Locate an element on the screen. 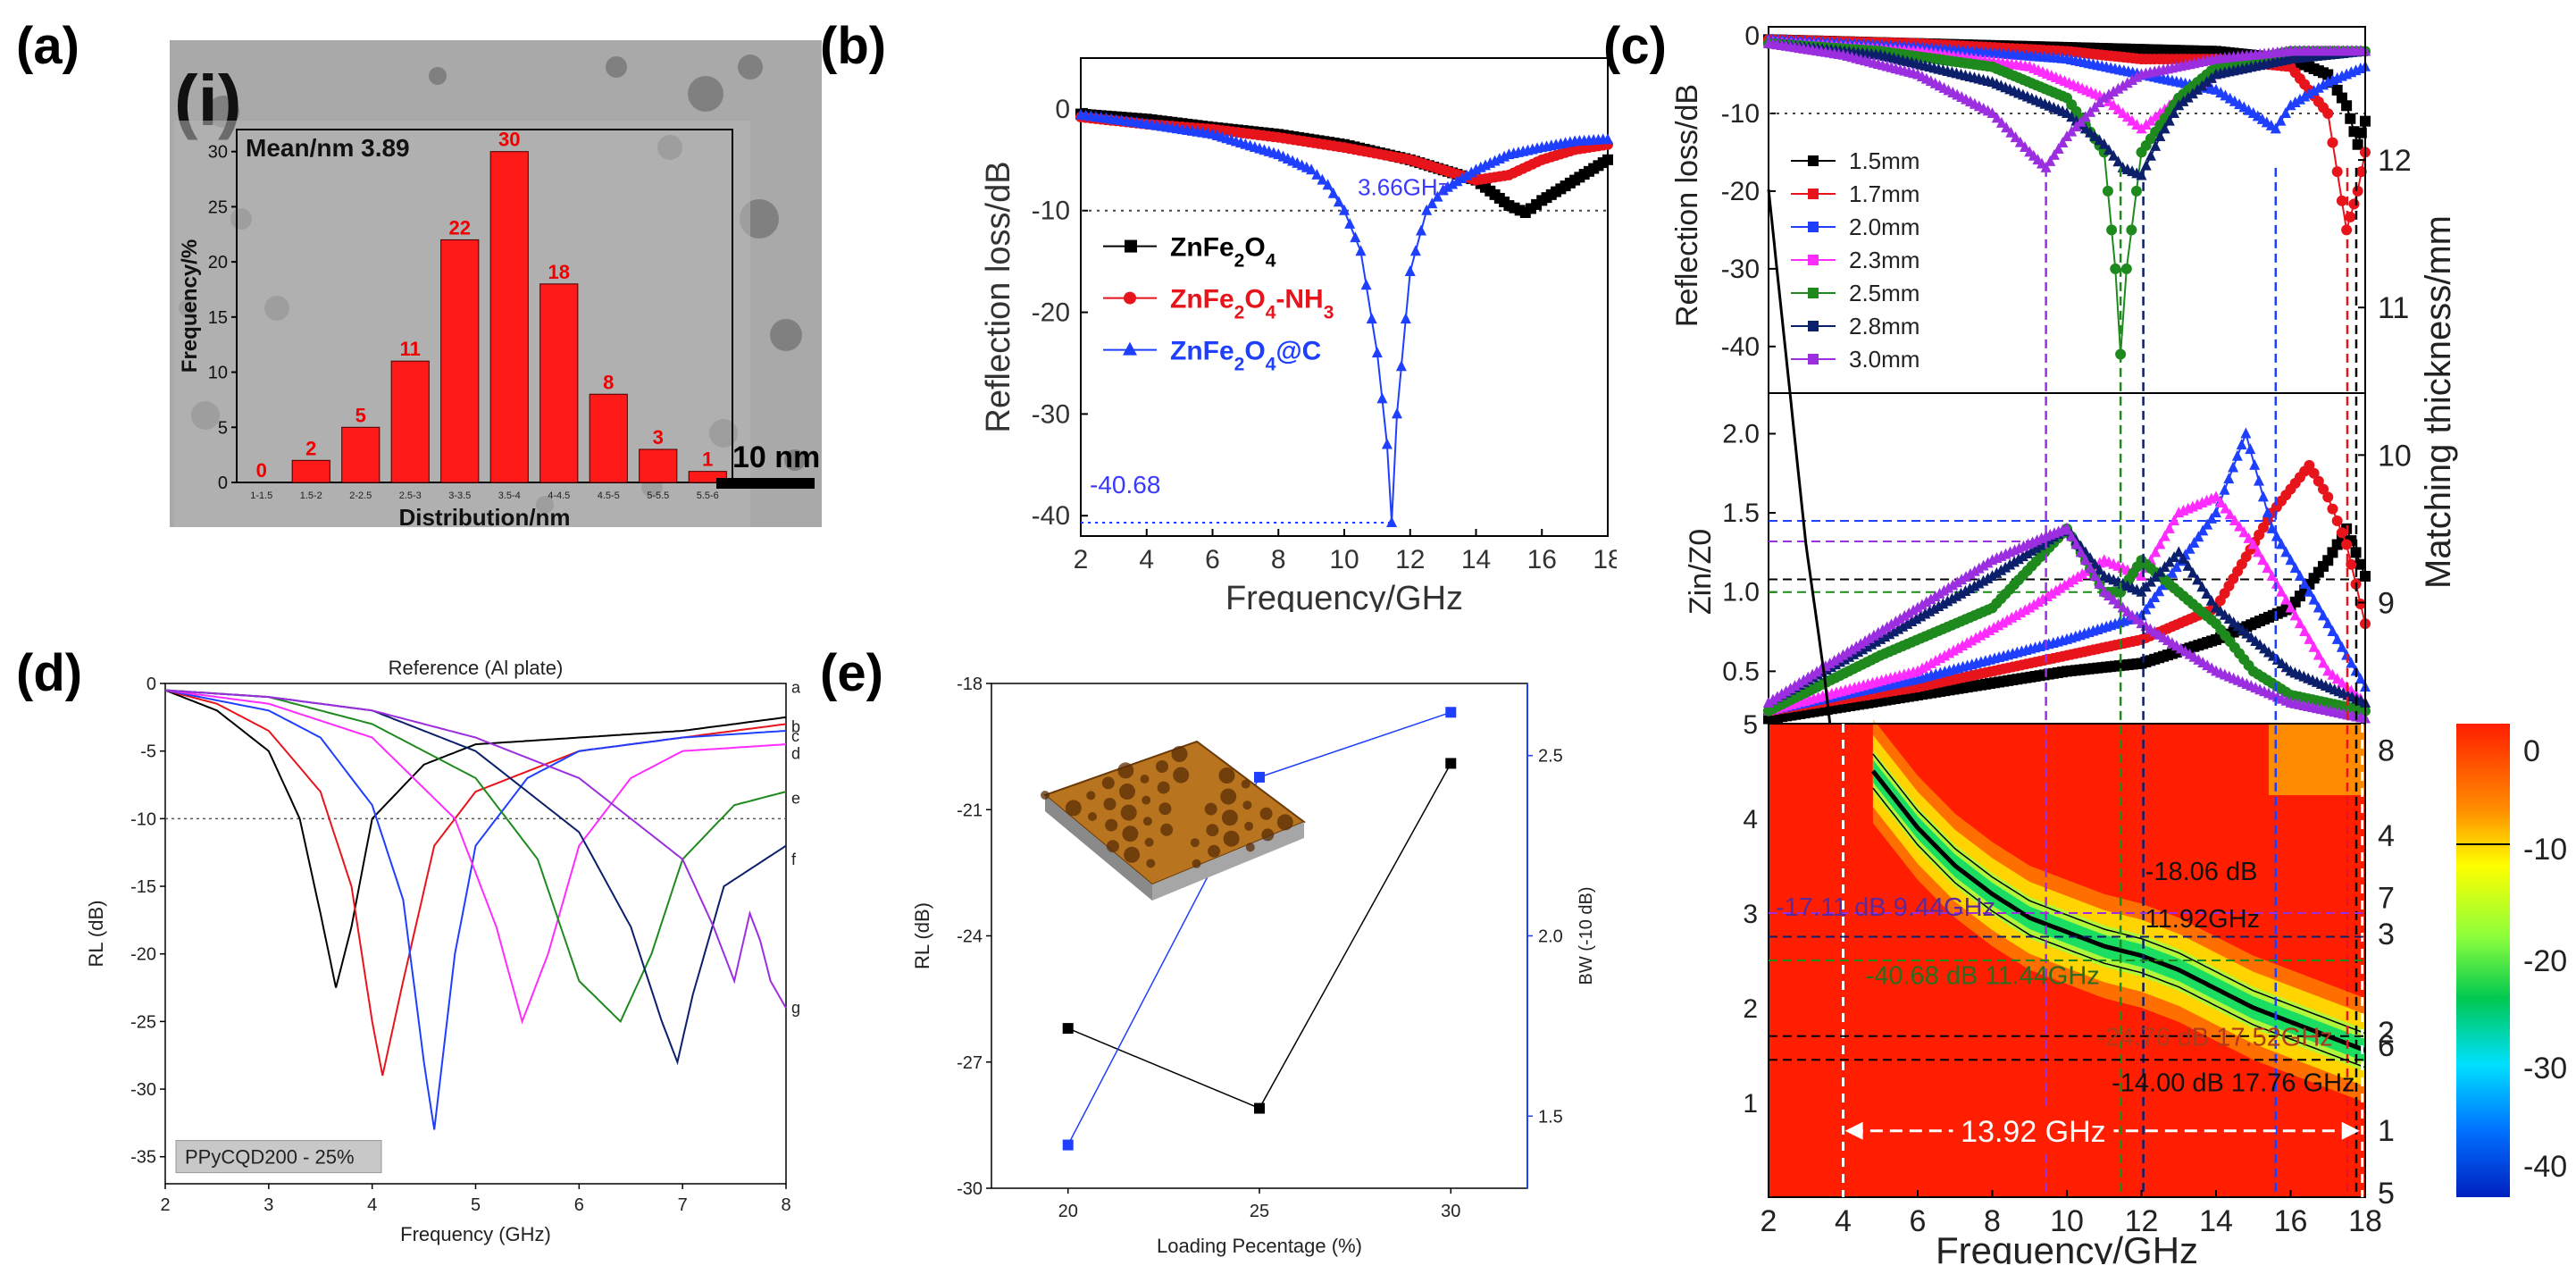 Image resolution: width=2576 pixels, height=1274 pixels. chart-e-series-rl-point is located at coordinates (1260, 1108).